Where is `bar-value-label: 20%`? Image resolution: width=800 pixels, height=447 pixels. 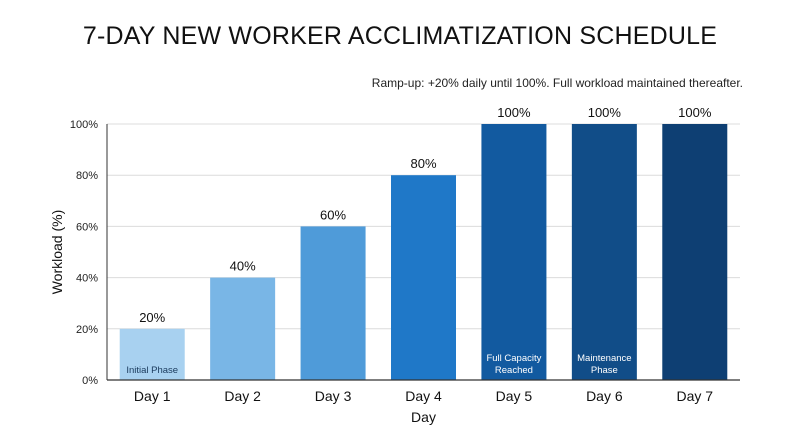
bar-value-label: 20% is located at coordinates (152, 317).